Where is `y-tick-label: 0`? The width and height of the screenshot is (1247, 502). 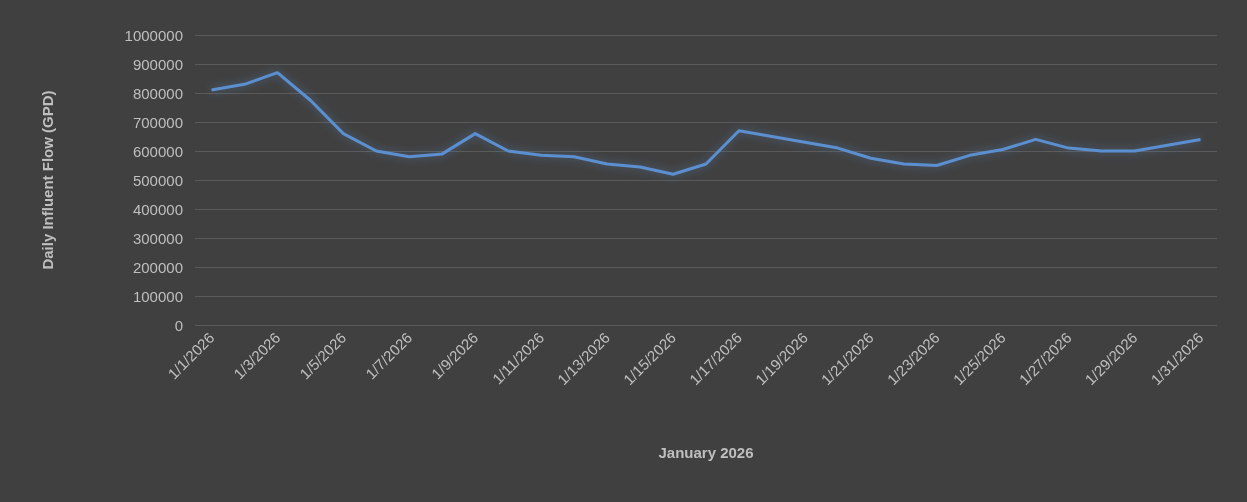
y-tick-label: 0 is located at coordinates (178, 325).